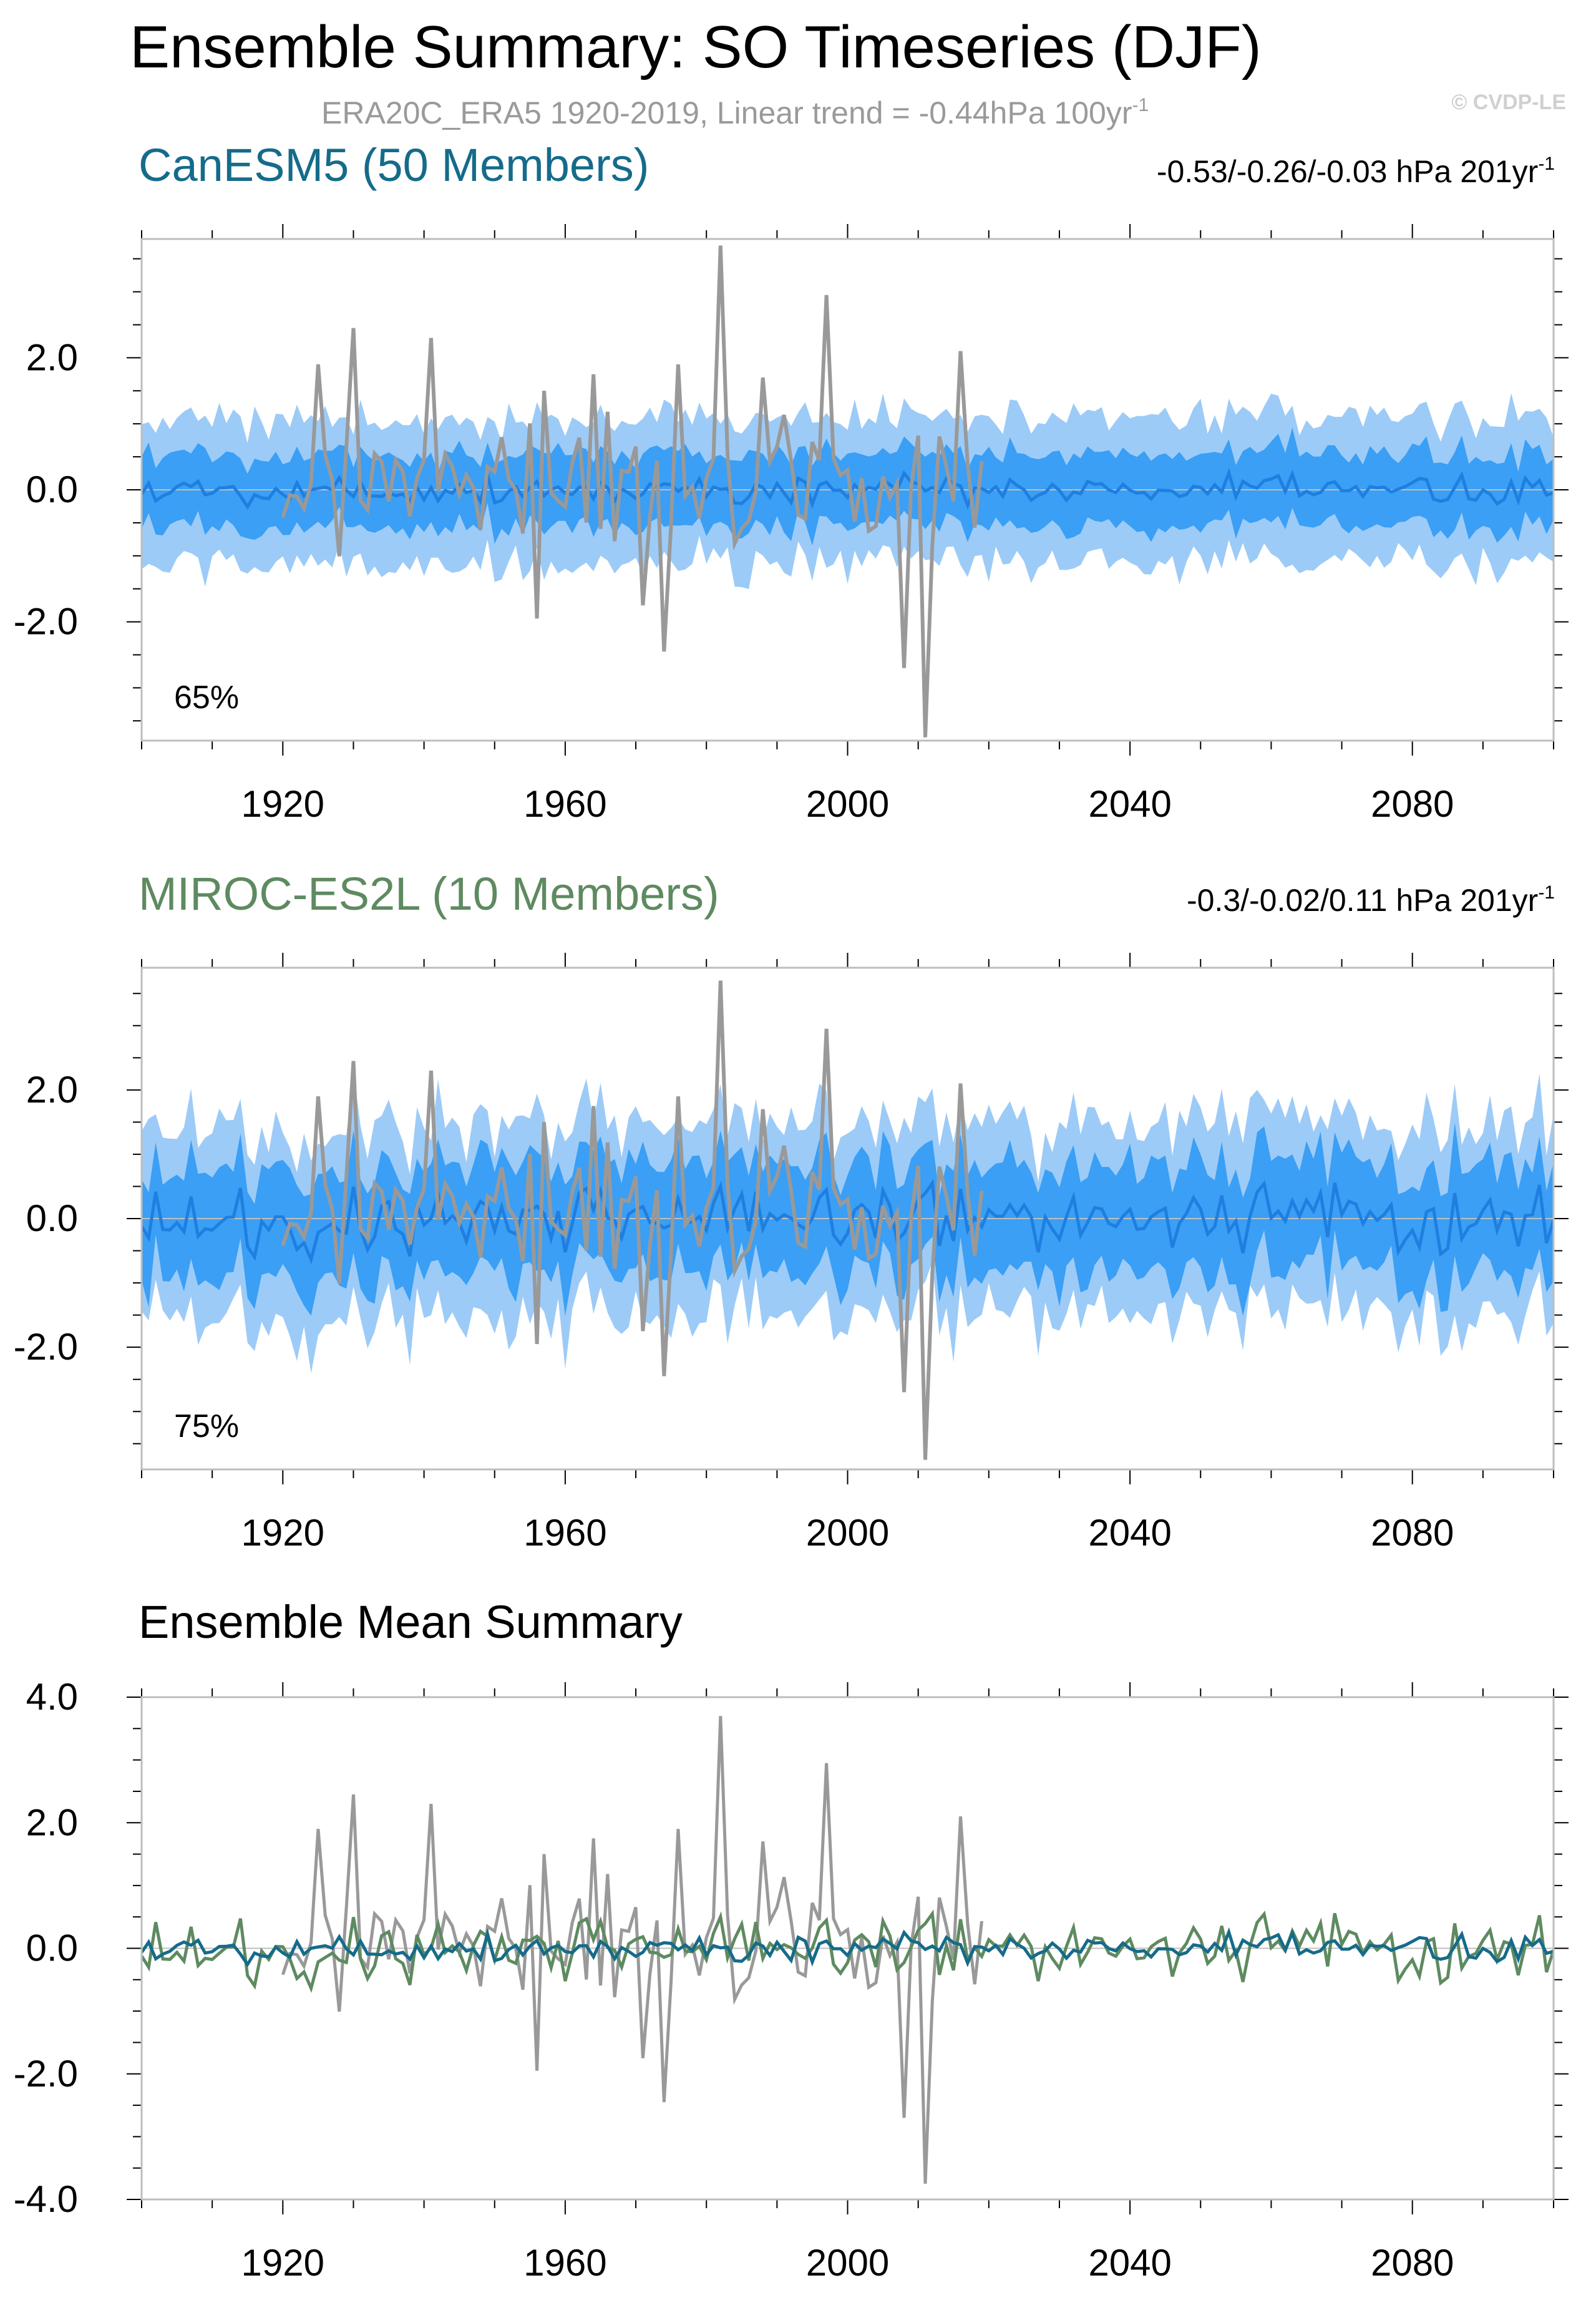  Describe the element at coordinates (206, 1426) in the screenshot. I see `percent-label: 75%` at that location.